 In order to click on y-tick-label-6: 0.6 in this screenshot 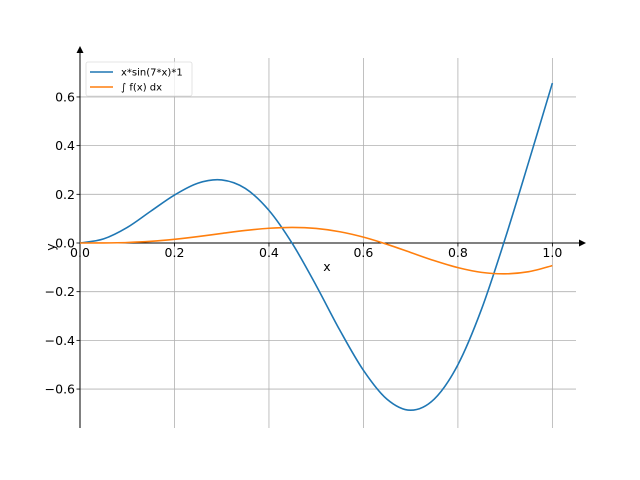, I will do `click(65, 96)`.